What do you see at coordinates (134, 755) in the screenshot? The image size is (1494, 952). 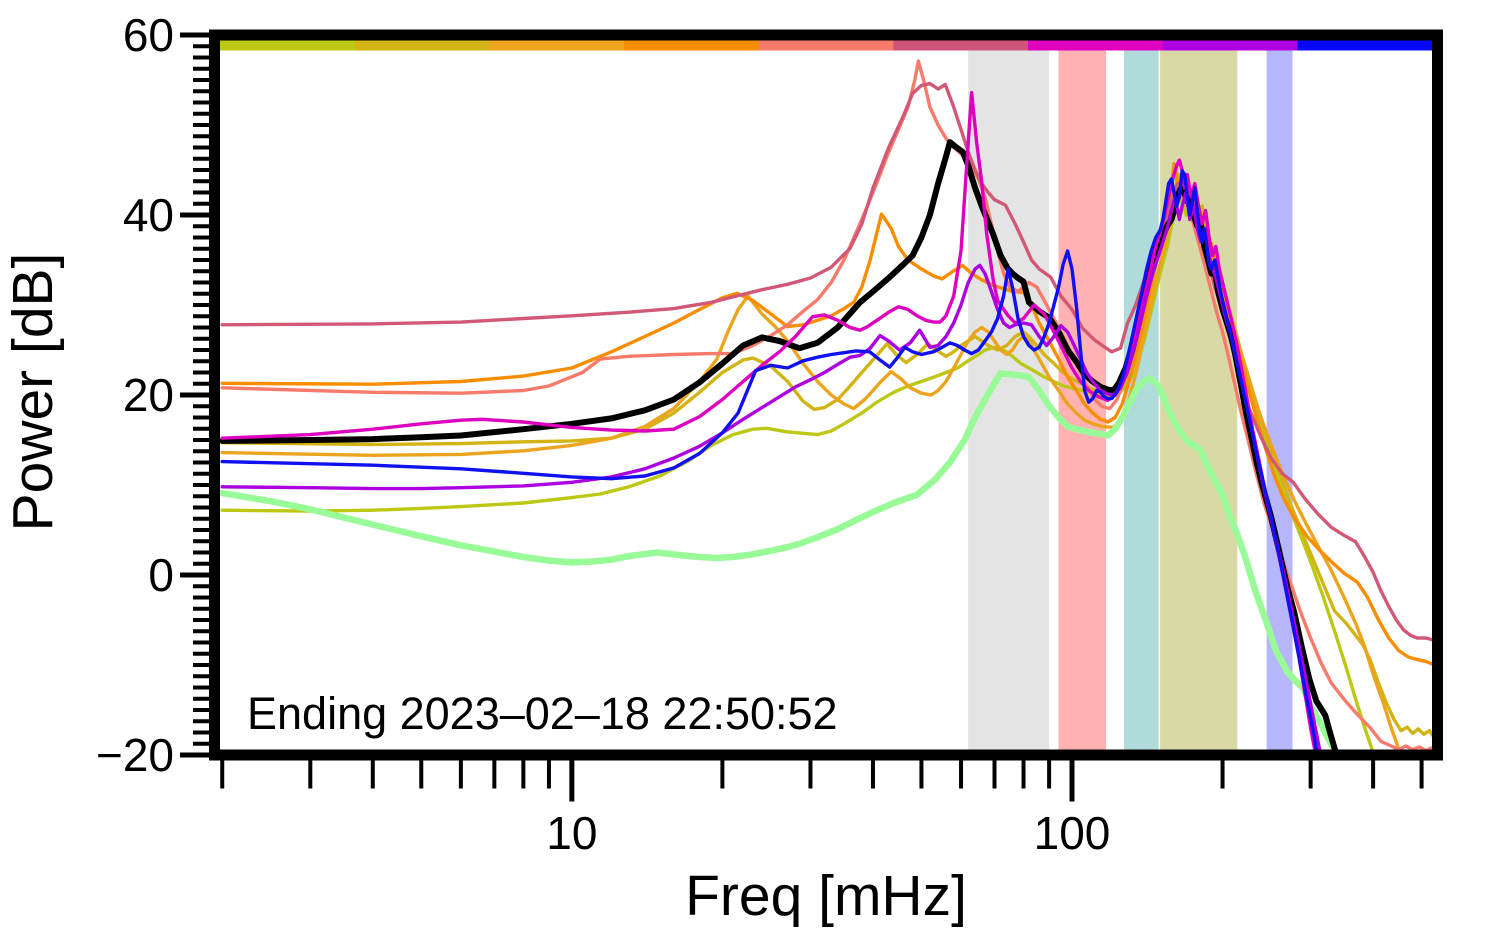 I see `y-tick-label-−20: −20` at bounding box center [134, 755].